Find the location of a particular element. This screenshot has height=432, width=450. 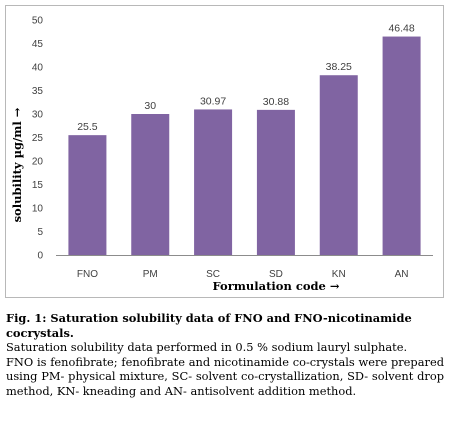

x-axis-title: Formulation code → is located at coordinates (276, 286).